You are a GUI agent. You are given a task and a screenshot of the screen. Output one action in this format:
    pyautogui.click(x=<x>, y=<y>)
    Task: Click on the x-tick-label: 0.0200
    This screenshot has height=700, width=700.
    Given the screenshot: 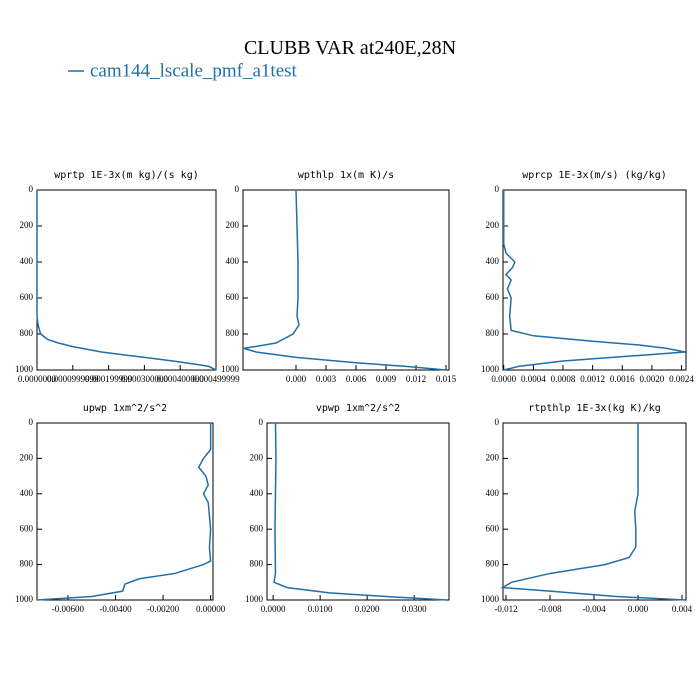 What is the action you would take?
    pyautogui.click(x=367, y=609)
    